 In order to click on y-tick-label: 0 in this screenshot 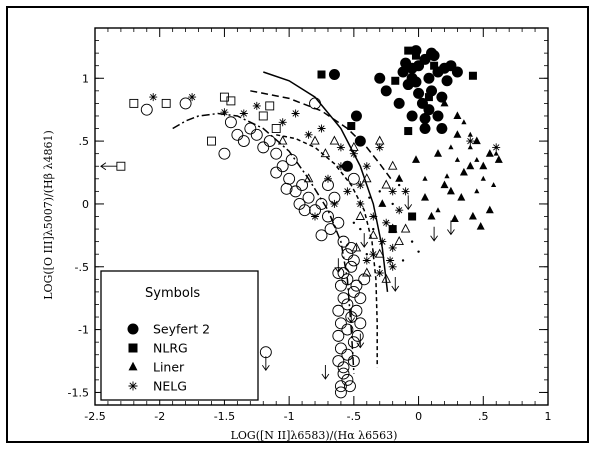, I will do `click(85, 204)`.